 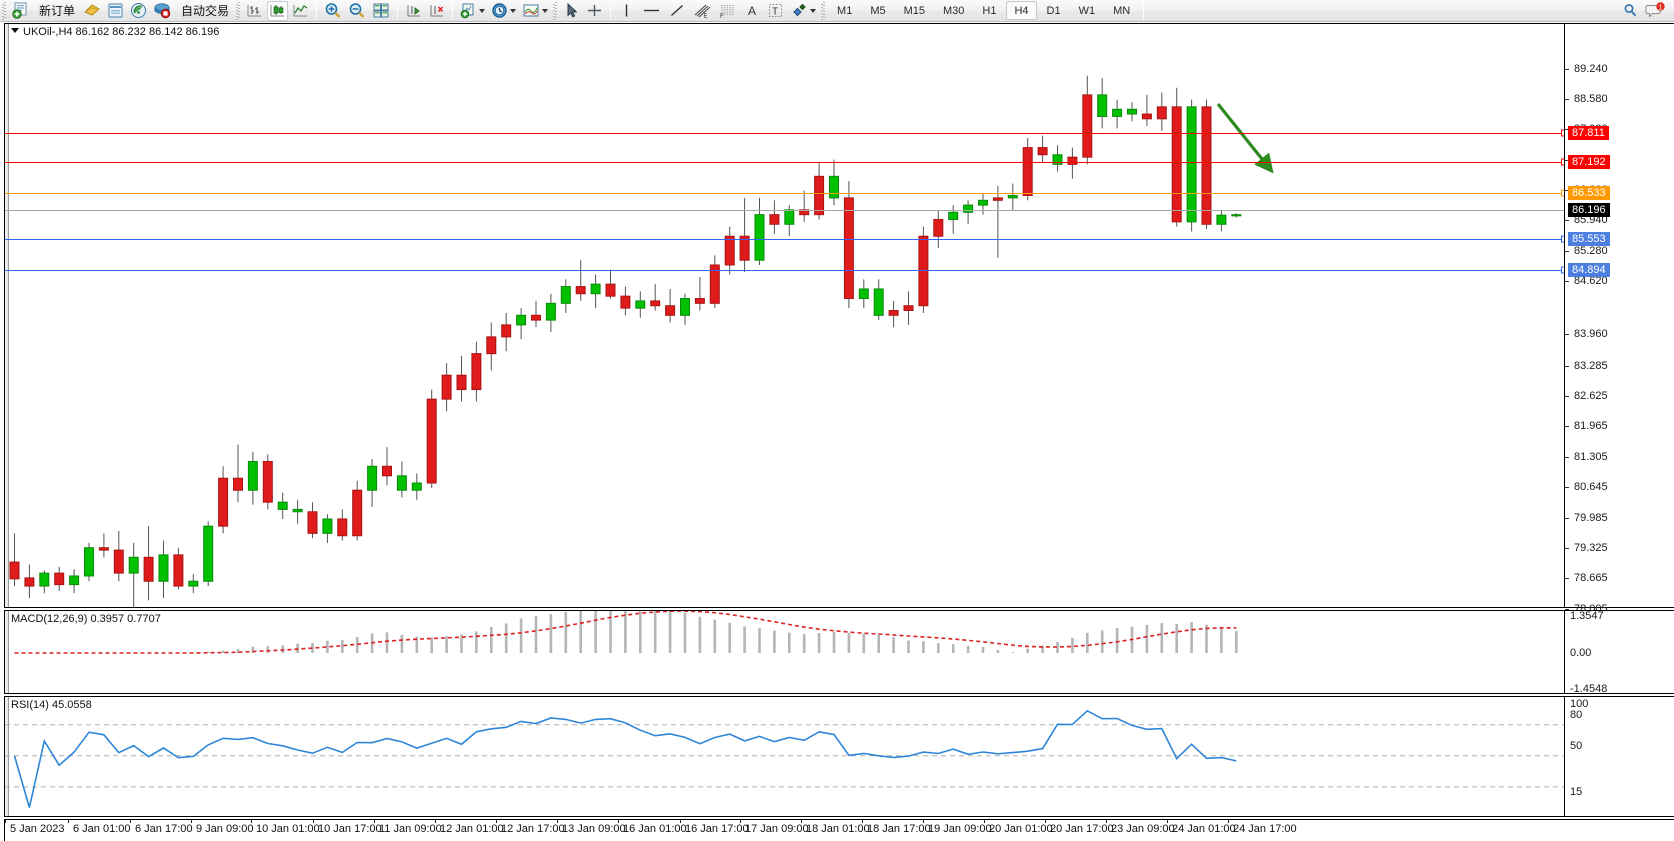 What do you see at coordinates (545, 10) in the screenshot?
I see `templates-caret-icon` at bounding box center [545, 10].